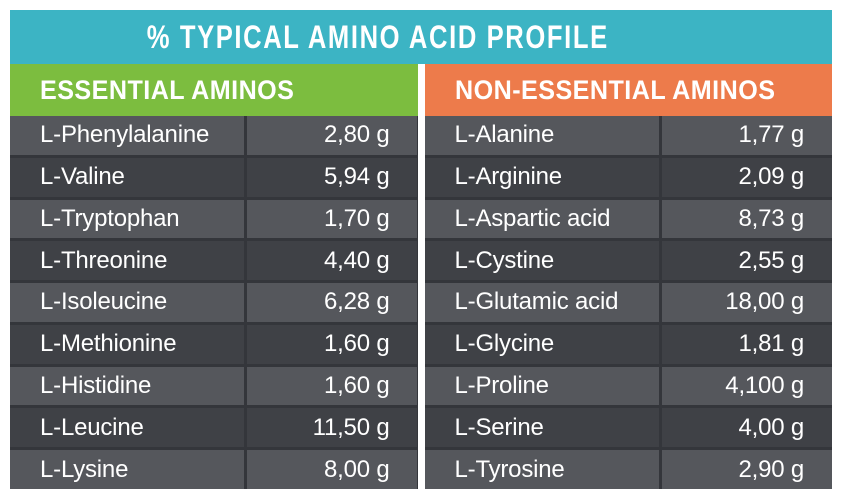 This screenshot has width=842, height=500. I want to click on amino-value: 6,28 g, so click(332, 302).